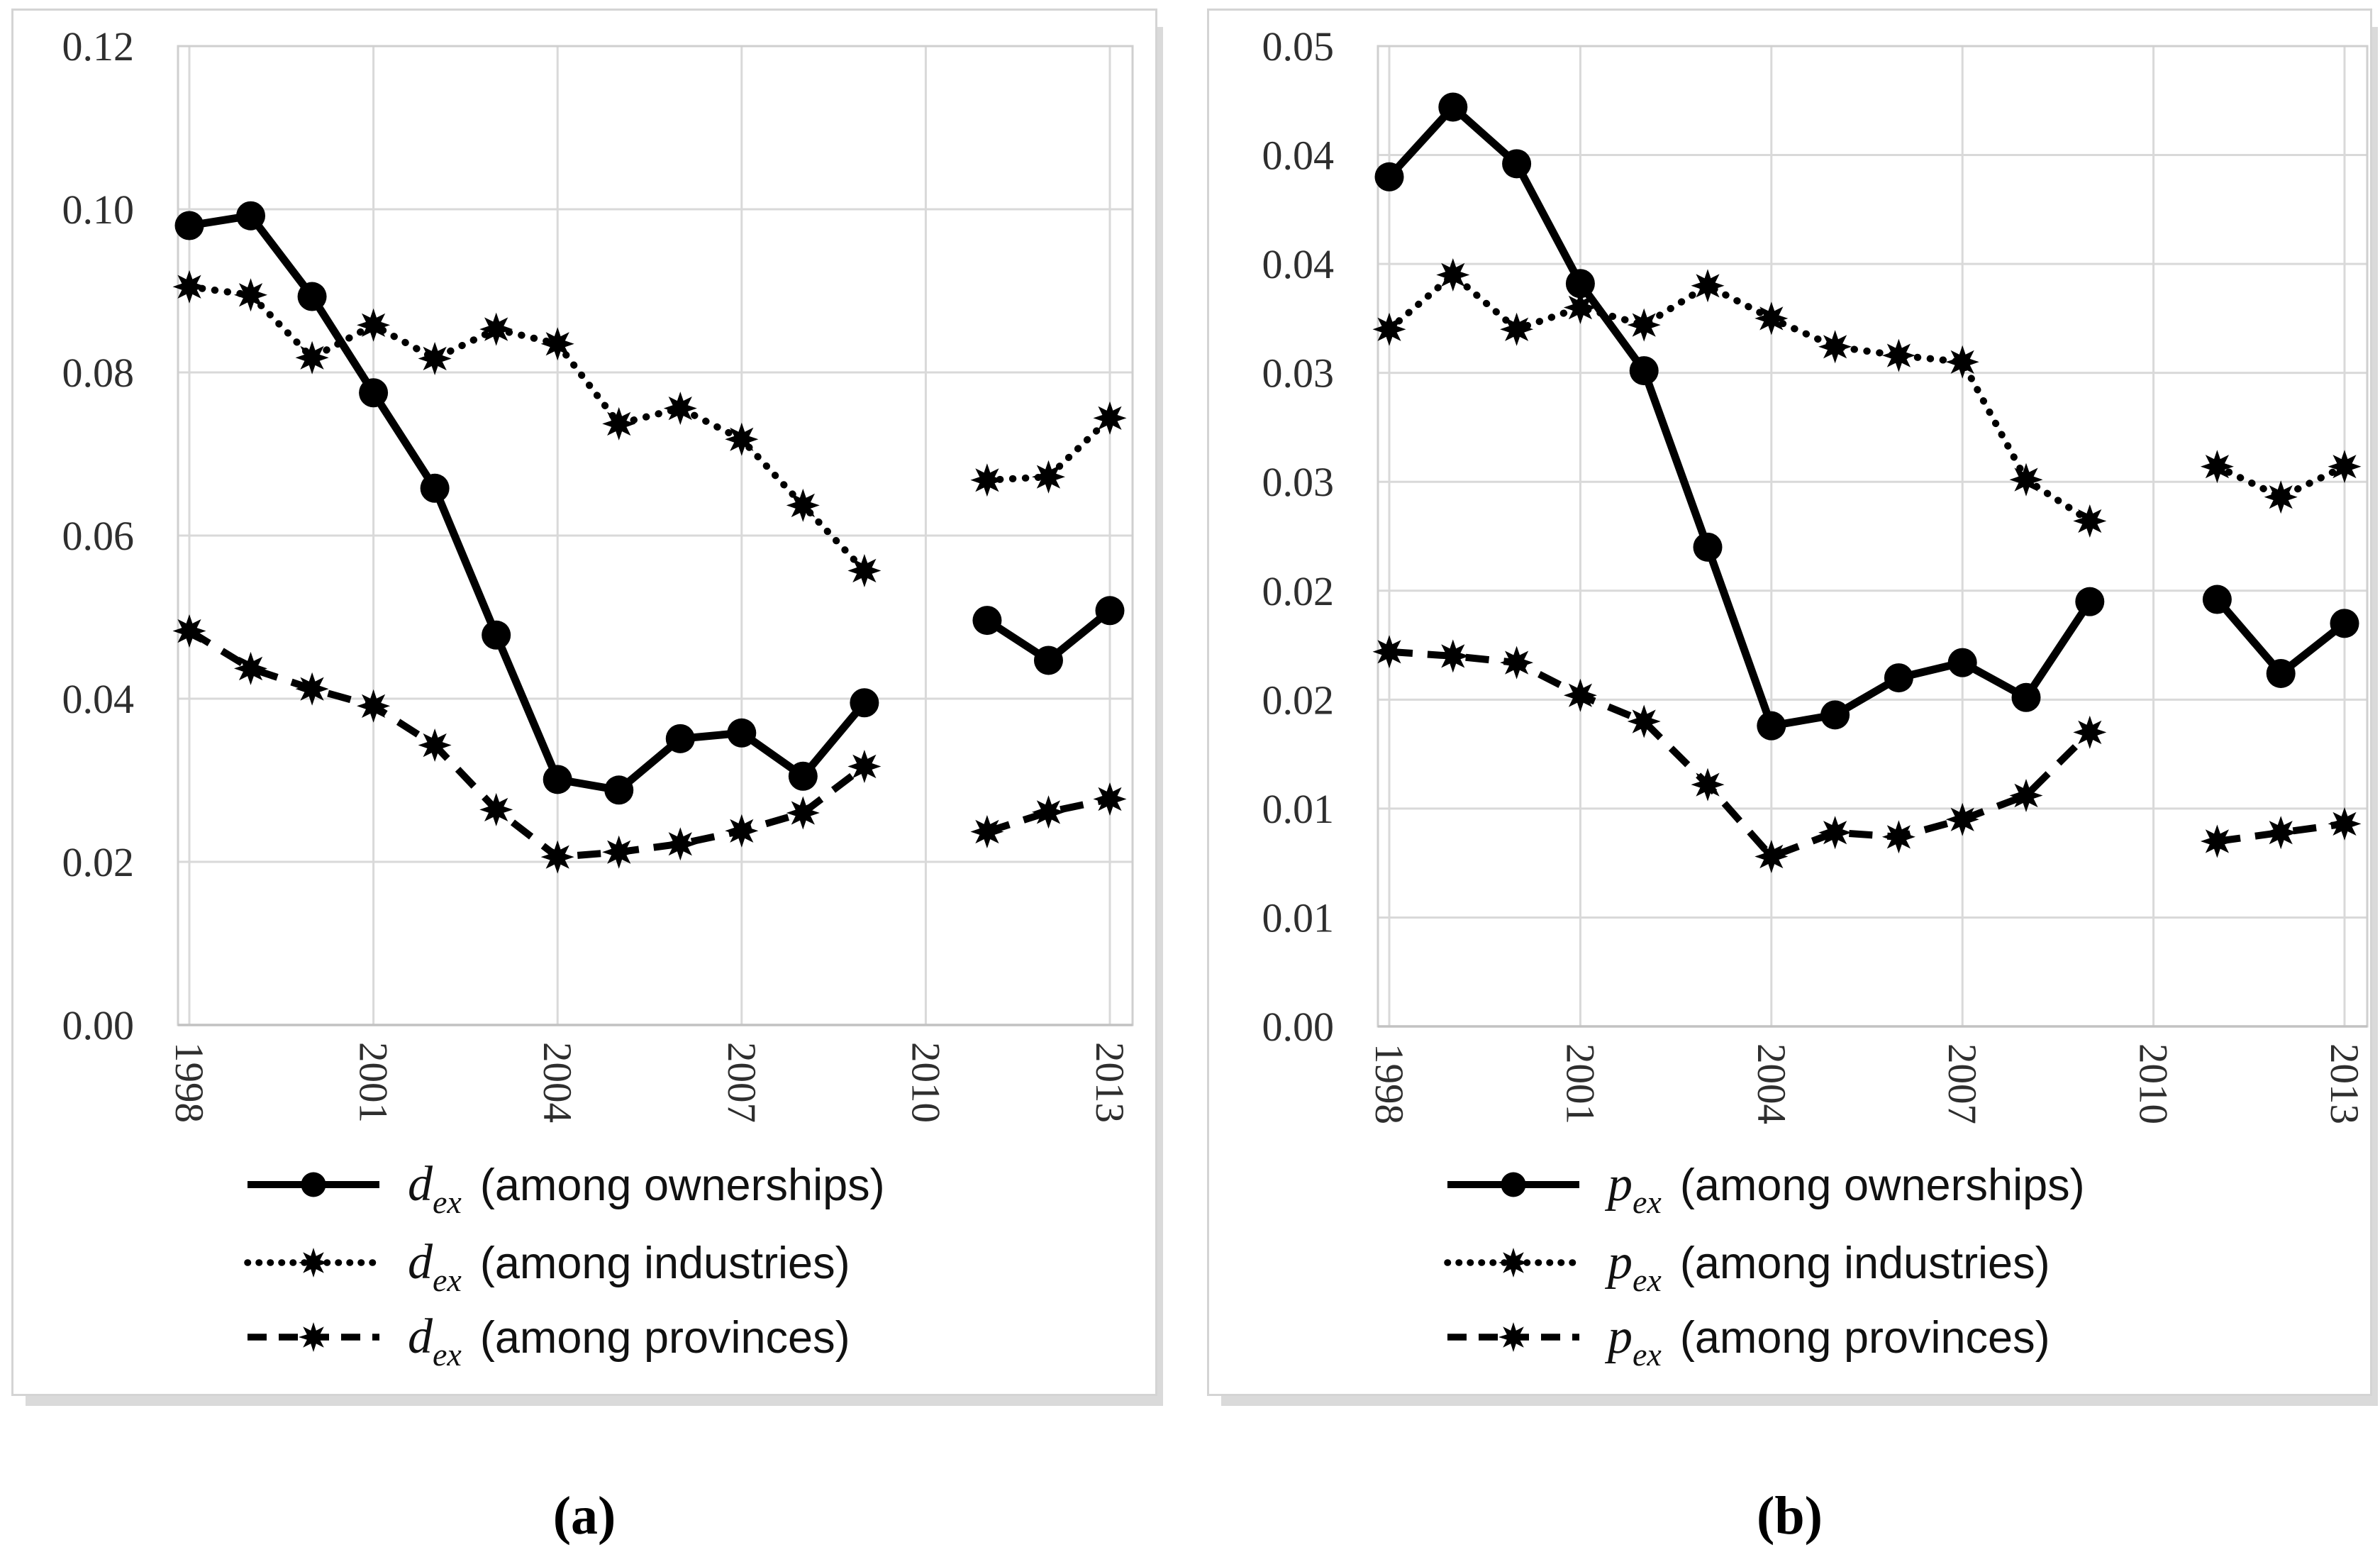 The image size is (2380, 1557). Describe the element at coordinates (1844, 1188) in the screenshot. I see `legend-label: pex (among ownerships)` at that location.